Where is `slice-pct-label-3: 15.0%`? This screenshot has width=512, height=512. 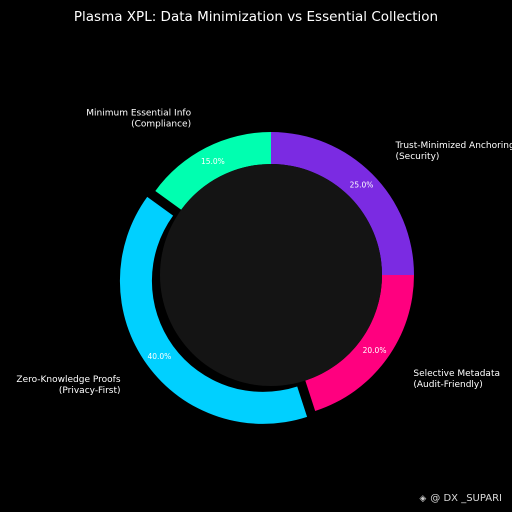
slice-pct-label-3: 15.0% is located at coordinates (213, 161).